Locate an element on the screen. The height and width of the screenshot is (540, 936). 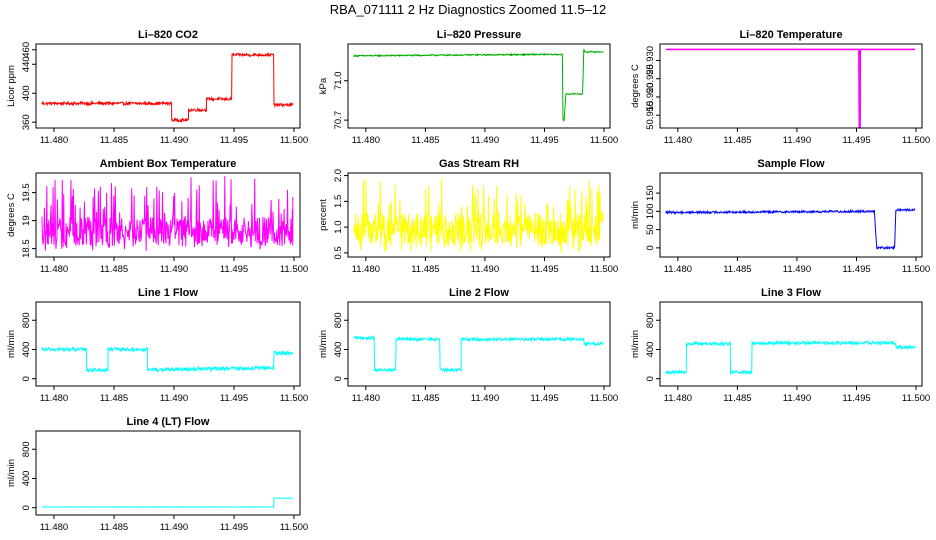
chart-title: Line 4 (LT) Flow is located at coordinates (168, 422).